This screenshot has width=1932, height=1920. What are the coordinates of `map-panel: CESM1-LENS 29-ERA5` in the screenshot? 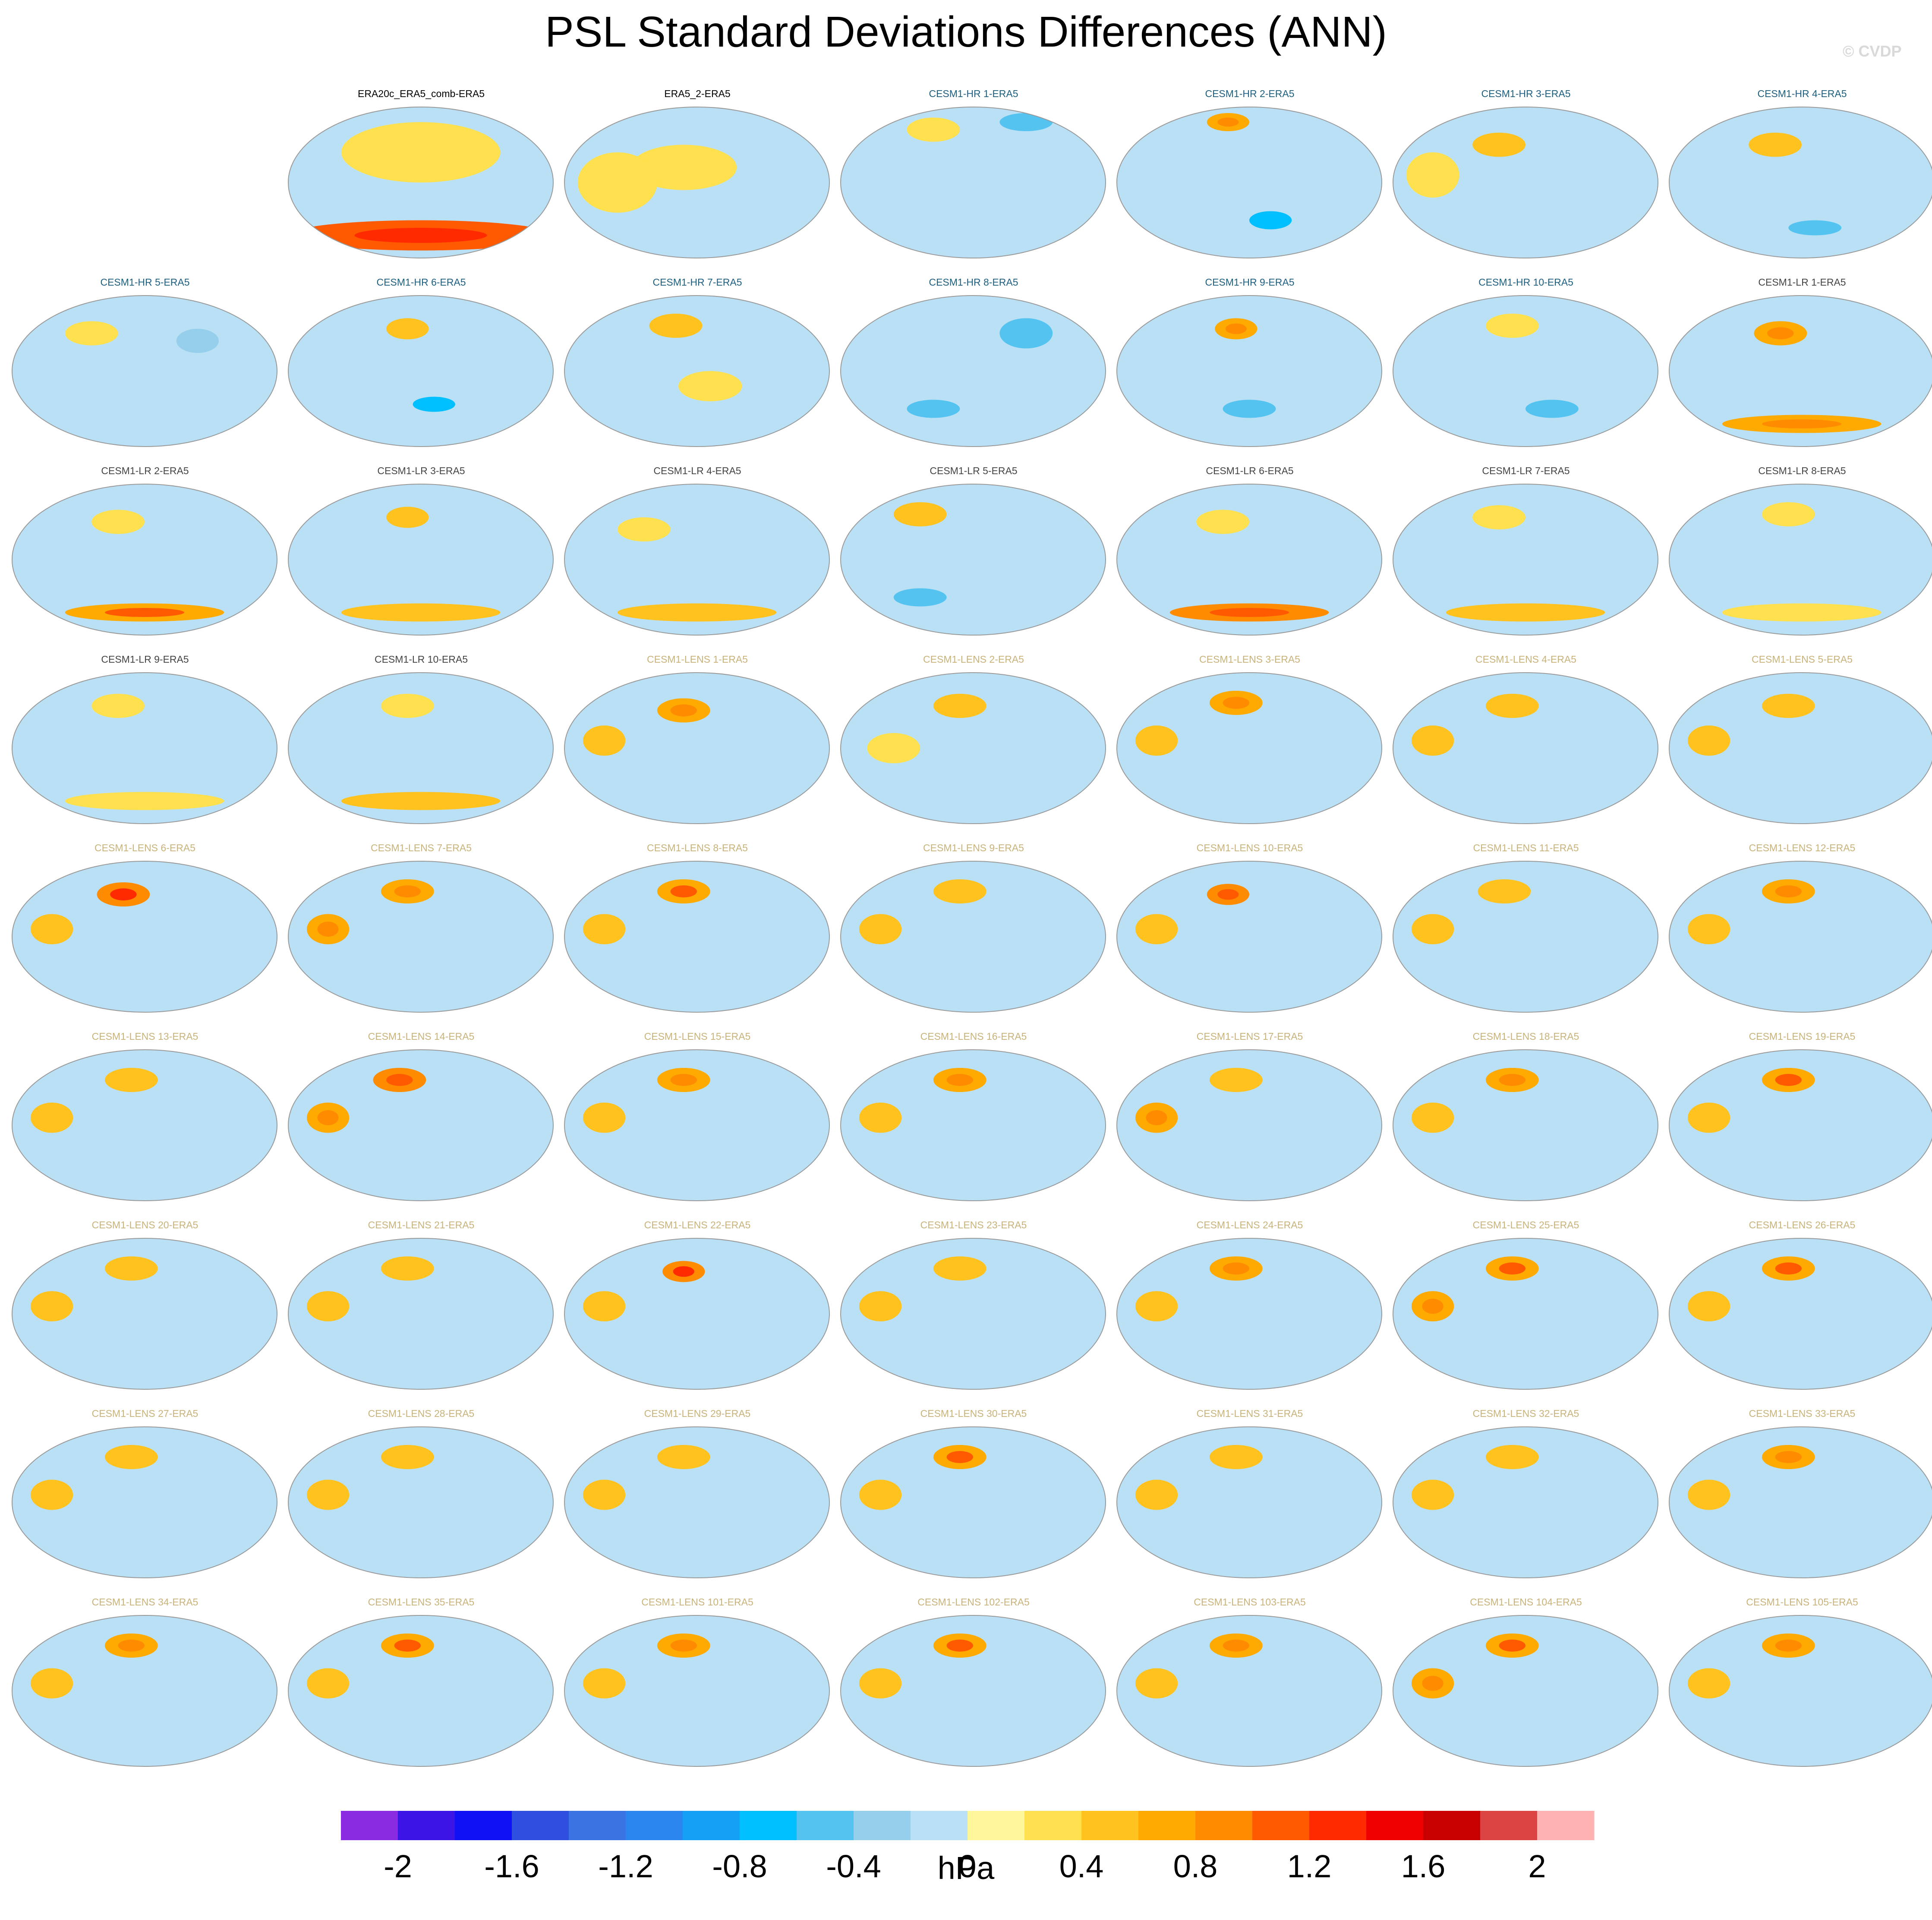 It's located at (697, 1501).